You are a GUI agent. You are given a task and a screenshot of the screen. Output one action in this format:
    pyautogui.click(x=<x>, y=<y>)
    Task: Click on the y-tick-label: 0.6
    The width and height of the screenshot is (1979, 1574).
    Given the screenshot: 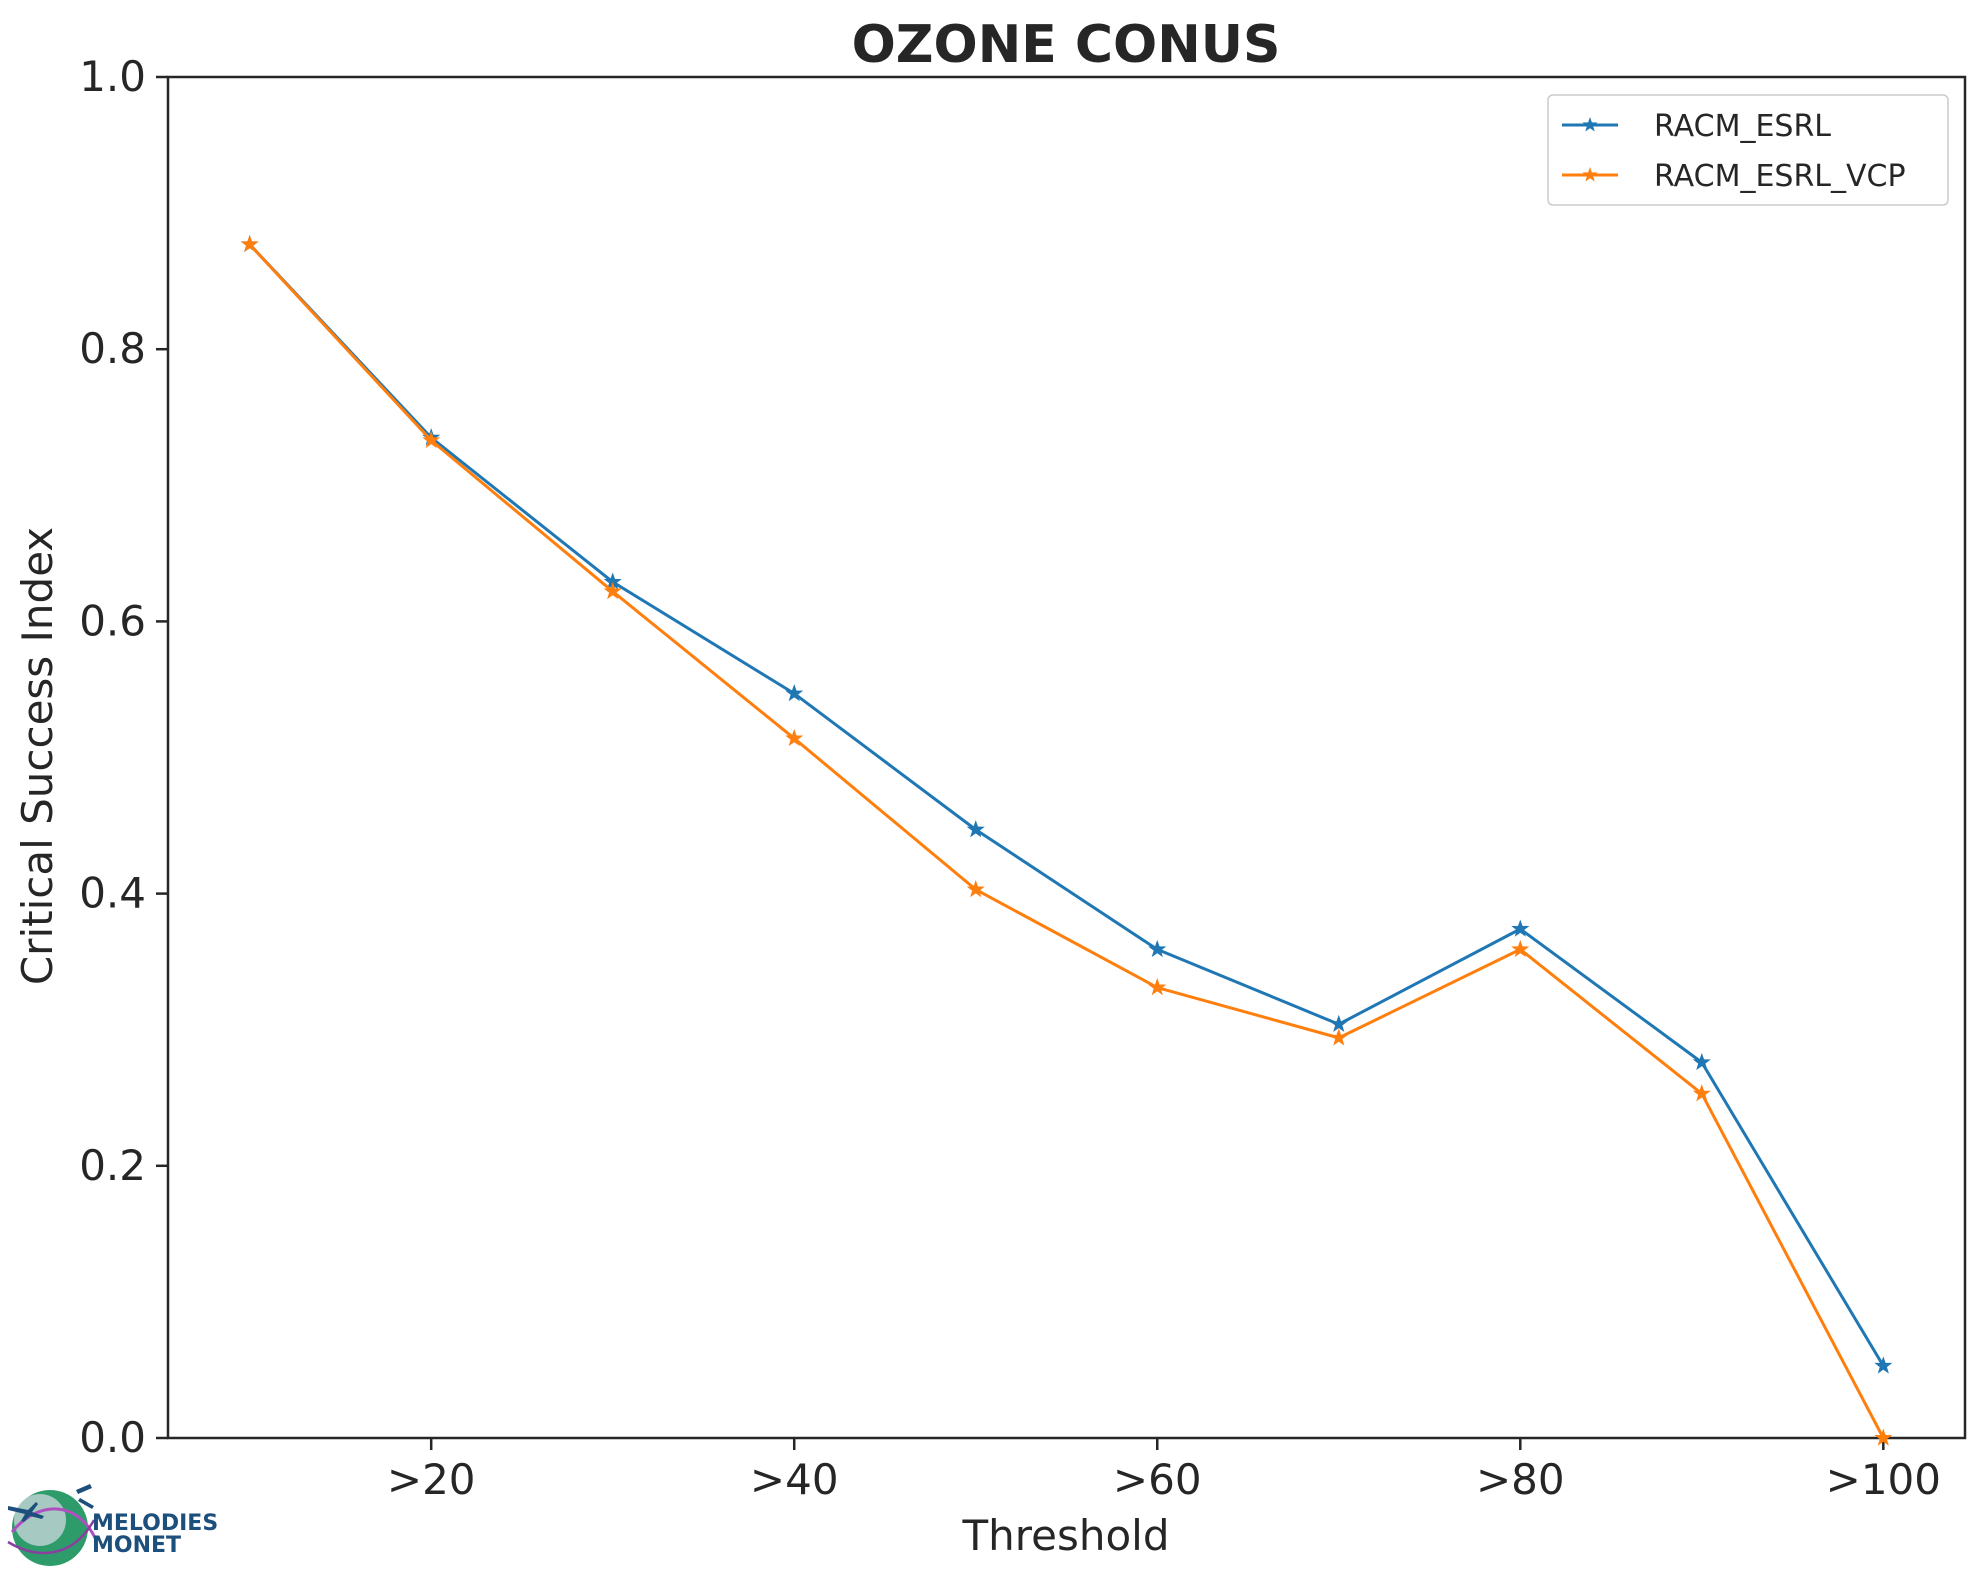 What is the action you would take?
    pyautogui.click(x=112, y=620)
    